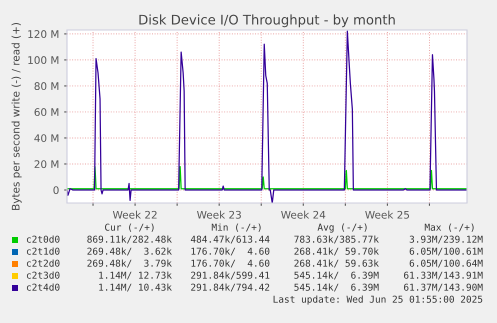 The image size is (497, 323). Describe the element at coordinates (129, 263) in the screenshot. I see `text: 269.48k/ 3.79k` at that location.